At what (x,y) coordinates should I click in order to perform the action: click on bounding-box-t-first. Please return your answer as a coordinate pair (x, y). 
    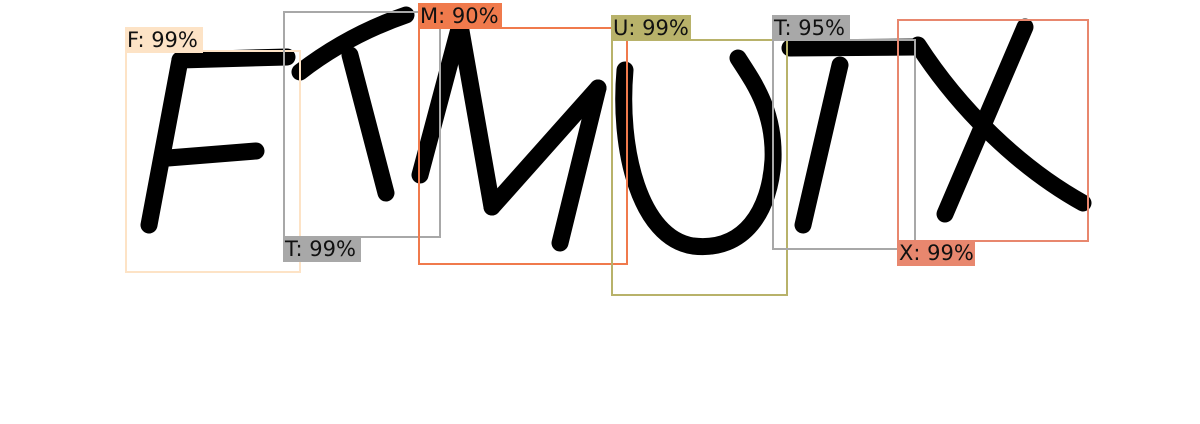
    Looking at the image, I should click on (362, 124).